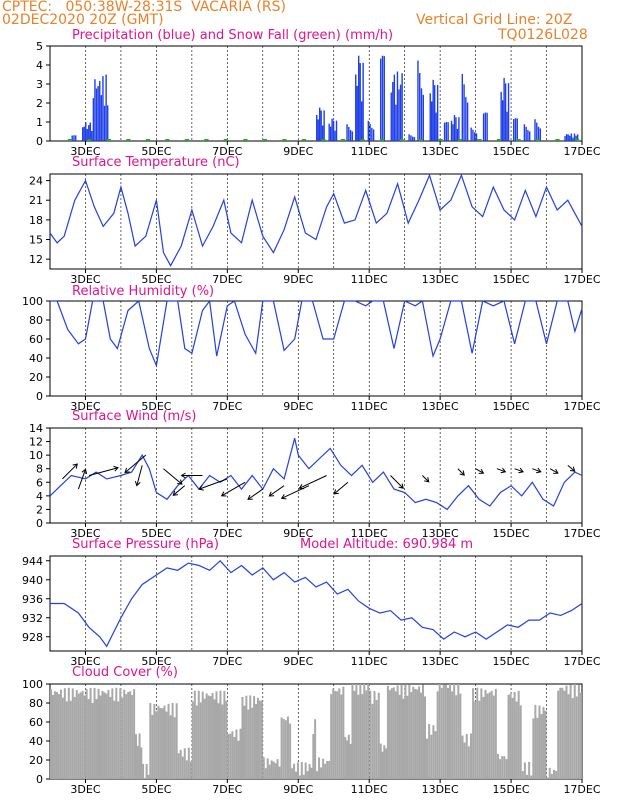  Describe the element at coordinates (156, 162) in the screenshot. I see `temperature-title: Surface Temperature (nC)` at that location.